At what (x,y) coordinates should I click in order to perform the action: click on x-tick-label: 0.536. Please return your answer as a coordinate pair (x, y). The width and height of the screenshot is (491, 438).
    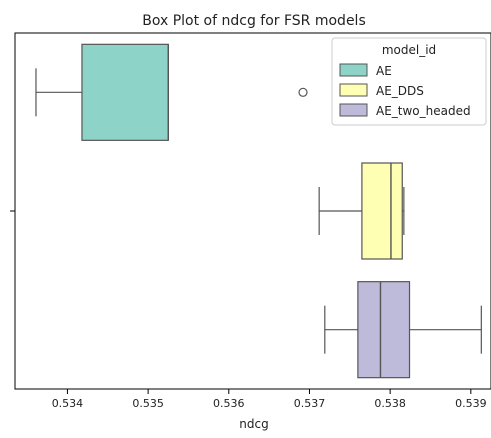
    Looking at the image, I should click on (229, 403).